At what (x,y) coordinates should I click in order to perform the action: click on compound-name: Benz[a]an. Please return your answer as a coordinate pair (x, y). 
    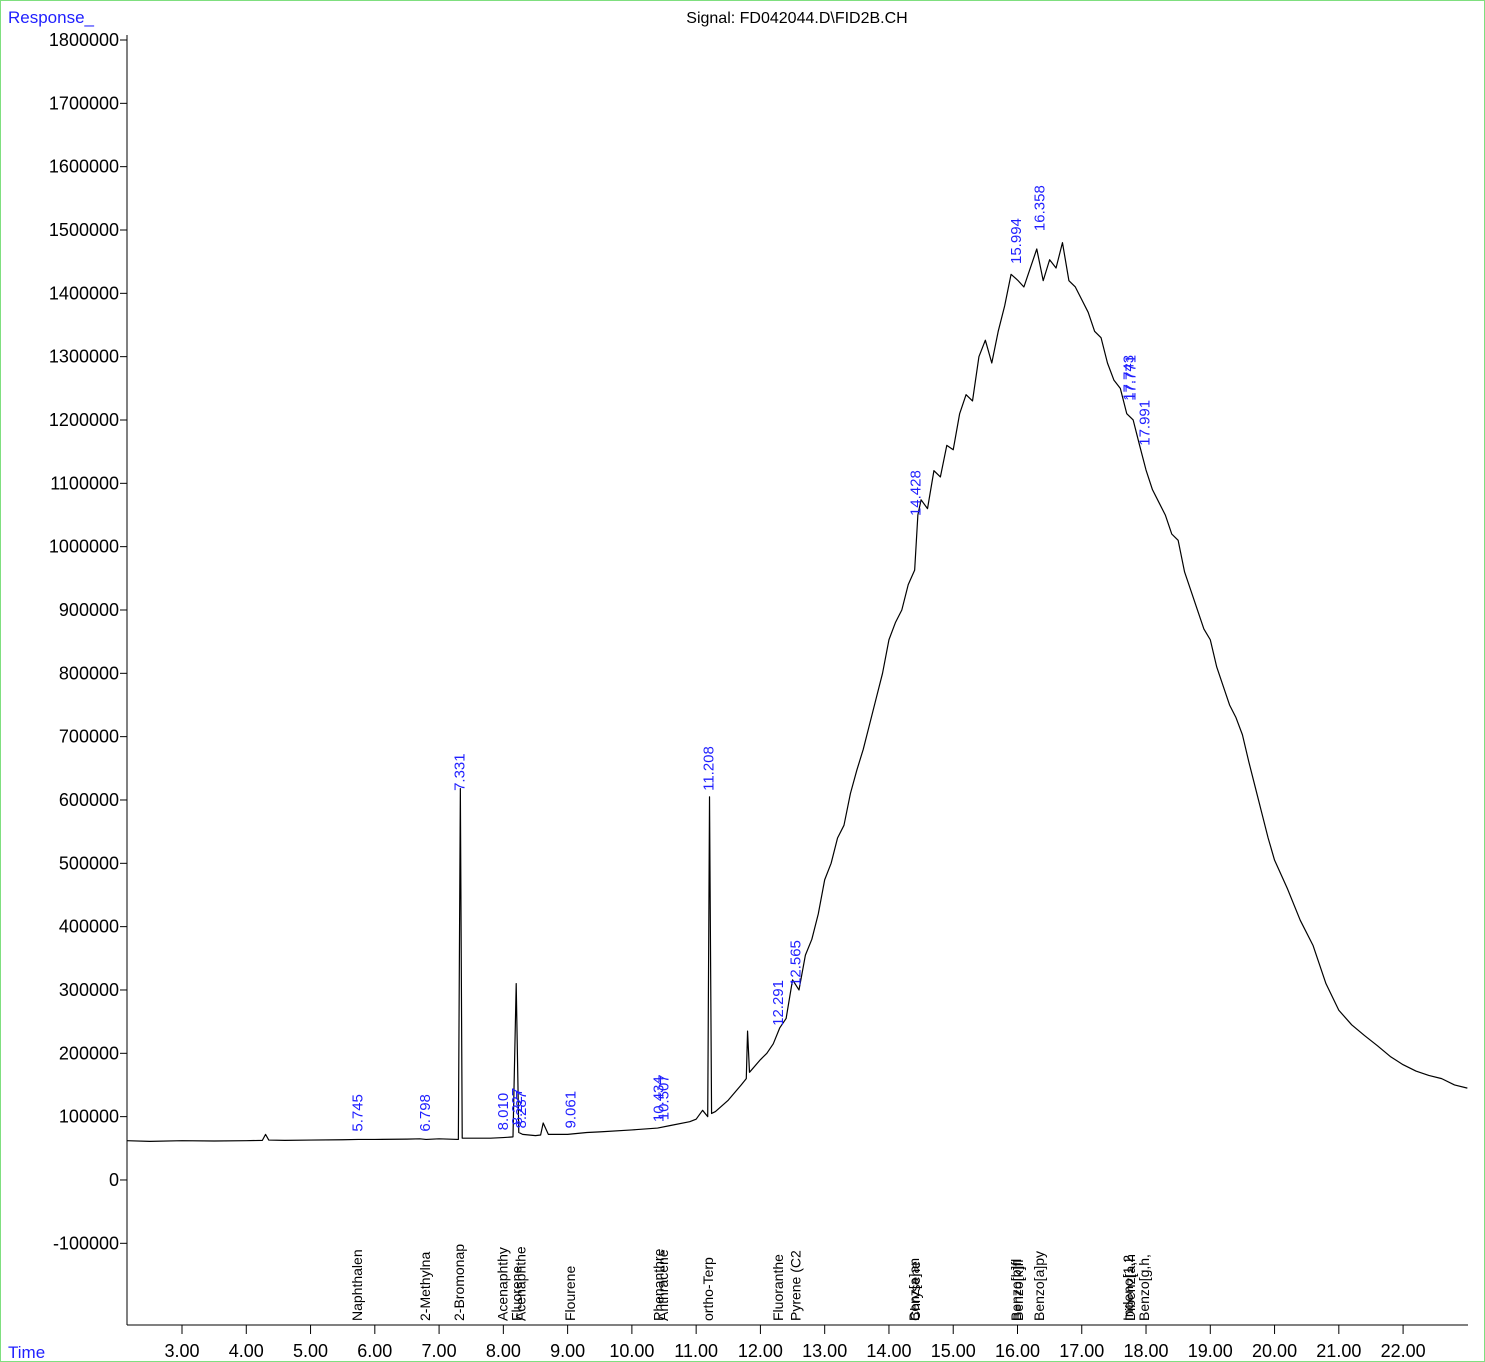
    Looking at the image, I should click on (914, 1289).